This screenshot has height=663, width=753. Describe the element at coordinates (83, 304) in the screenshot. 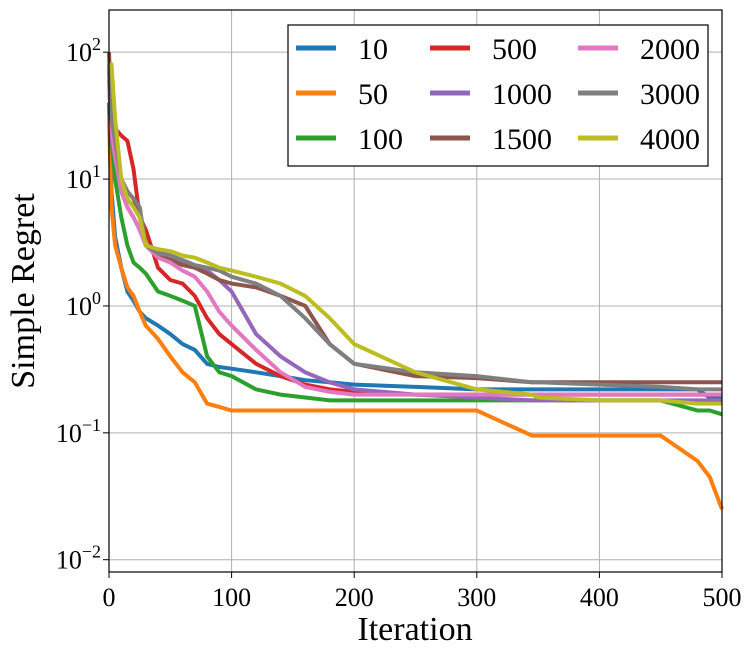

I see `y-tick-label: 10⁰` at that location.